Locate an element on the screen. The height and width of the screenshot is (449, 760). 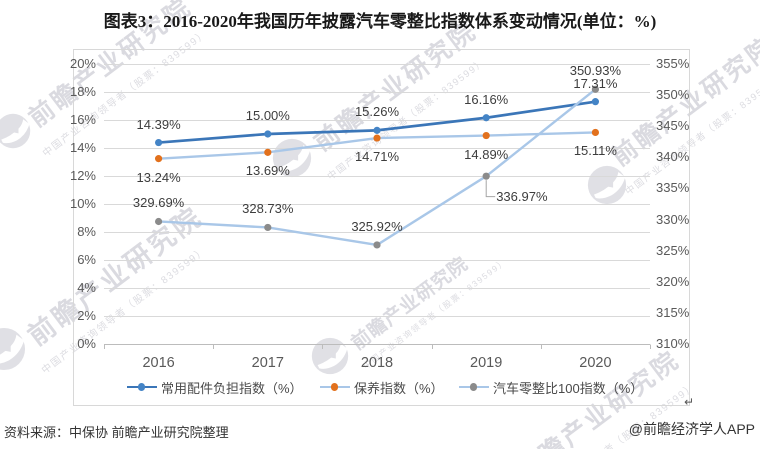
y-axis-label-left: 8% is located at coordinates (86, 231).